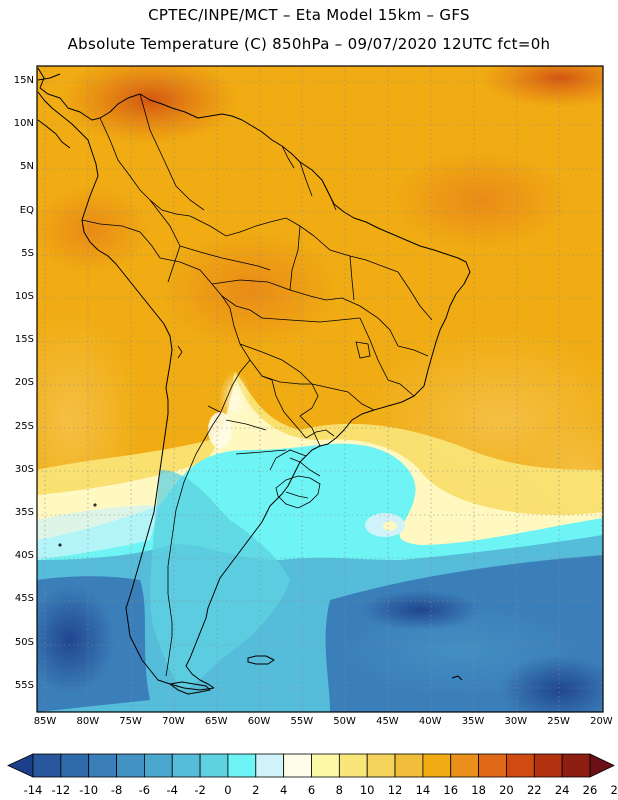 This screenshot has height=800, width=618. I want to click on lat-label: 20S, so click(24, 383).